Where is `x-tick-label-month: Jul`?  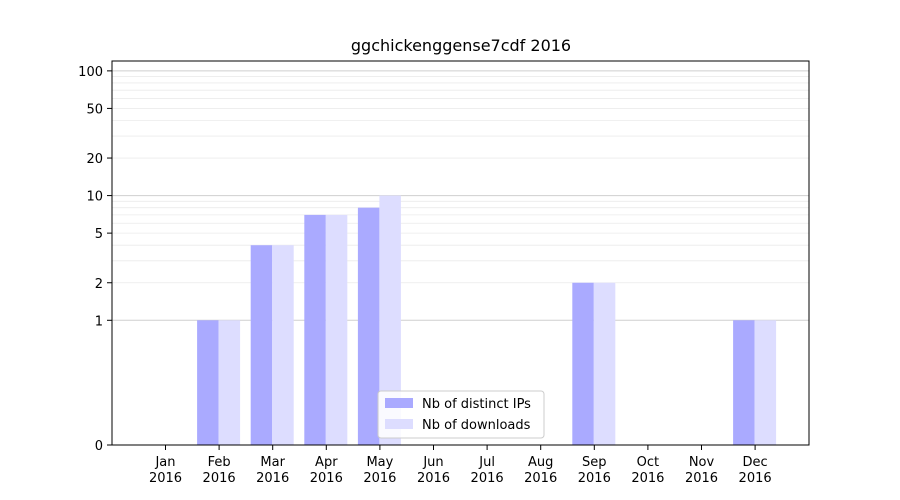
x-tick-label-month: Jul is located at coordinates (486, 462).